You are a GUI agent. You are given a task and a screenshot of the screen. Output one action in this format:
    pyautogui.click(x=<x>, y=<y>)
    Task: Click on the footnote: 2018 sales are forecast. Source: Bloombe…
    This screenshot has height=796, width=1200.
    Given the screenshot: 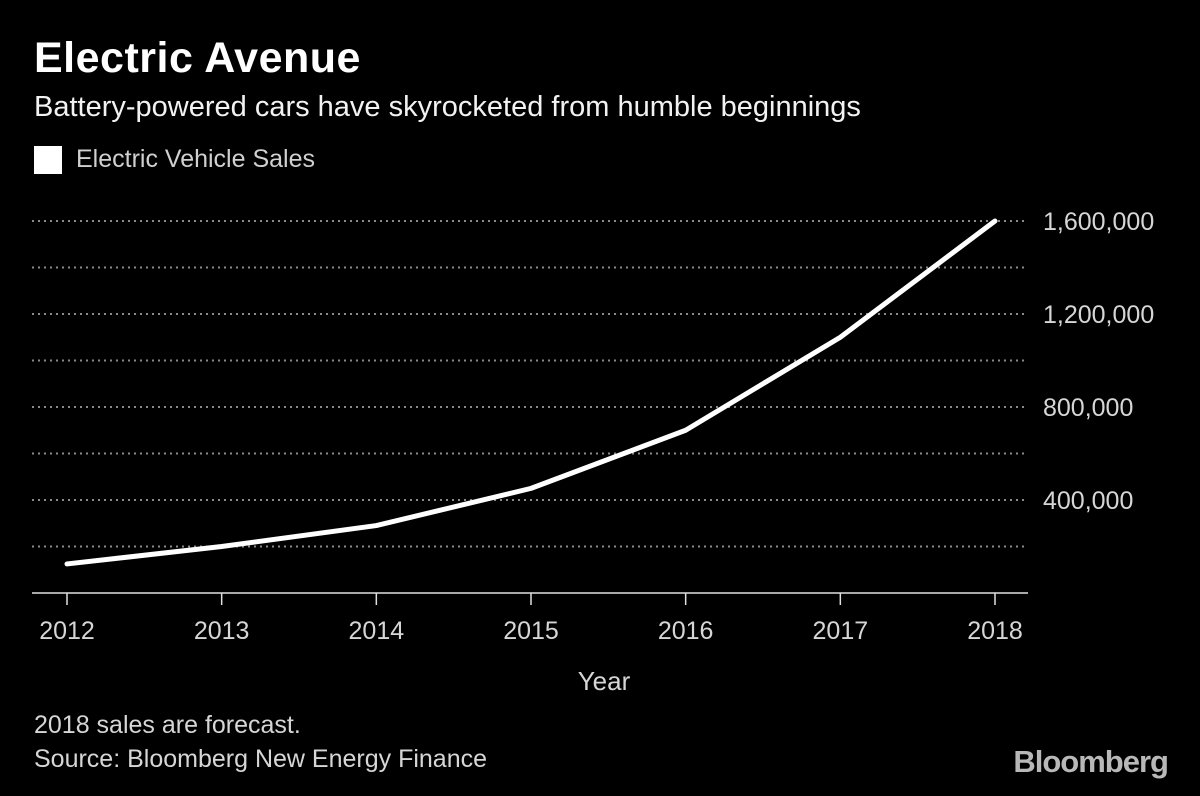 What is the action you would take?
    pyautogui.click(x=260, y=742)
    